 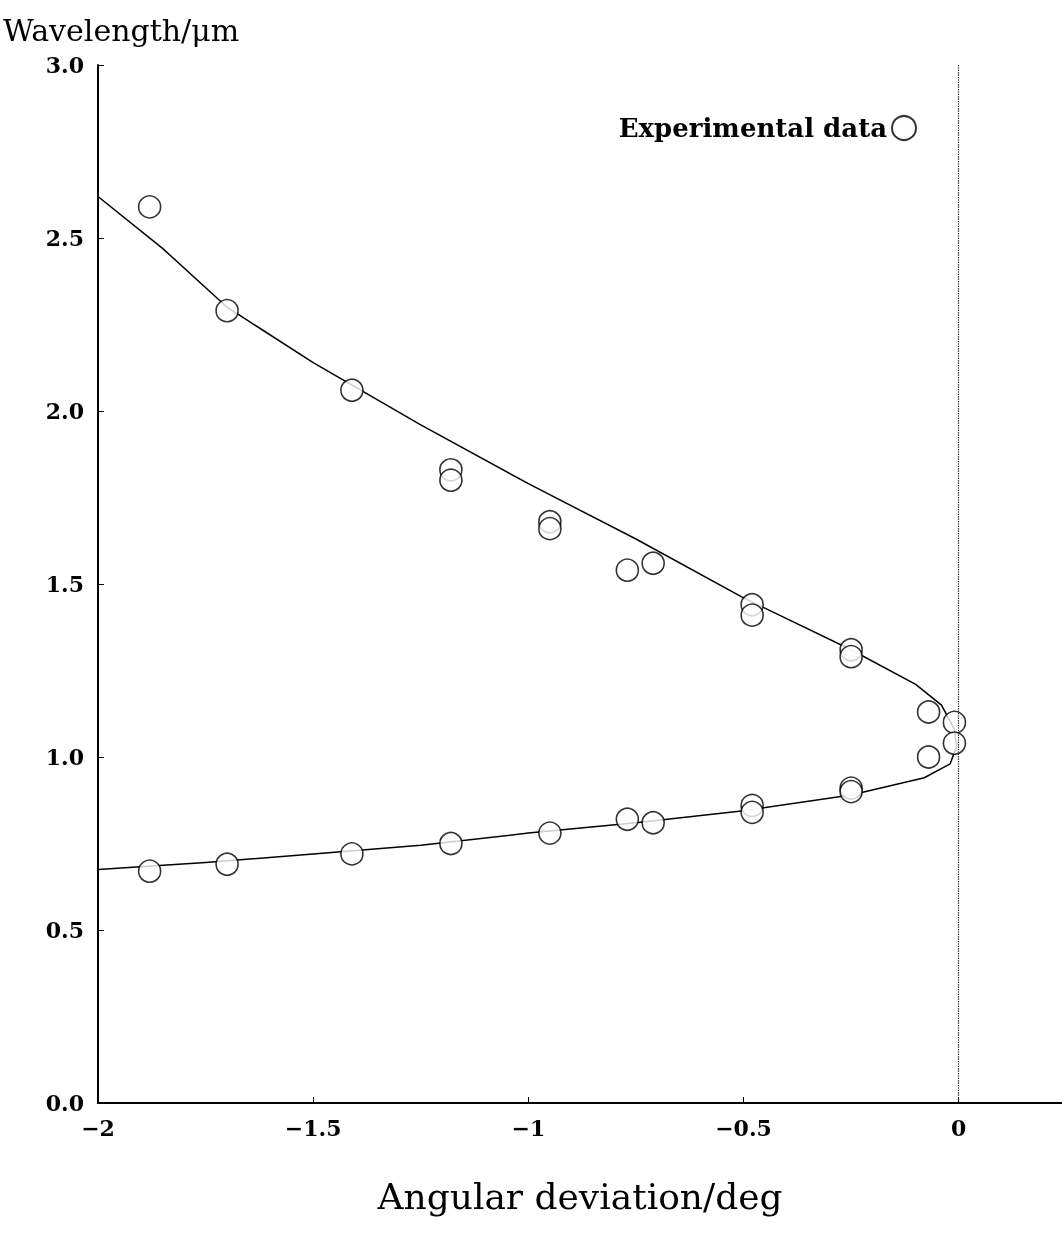 I want to click on y-tick-label: 0.0, so click(x=64, y=1103).